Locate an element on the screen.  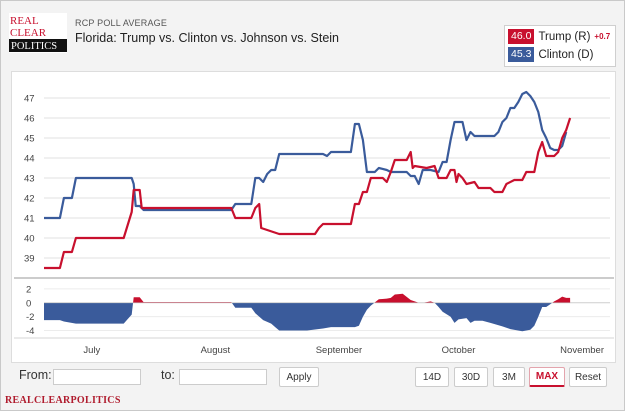
main-y-tick-label: 39 is located at coordinates (29, 259).